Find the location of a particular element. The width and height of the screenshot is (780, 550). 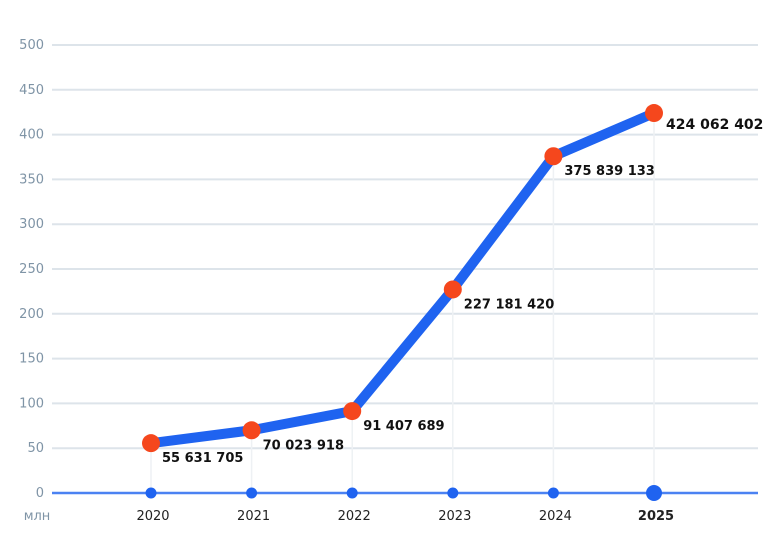

data-label: 227 181 420 is located at coordinates (509, 304).